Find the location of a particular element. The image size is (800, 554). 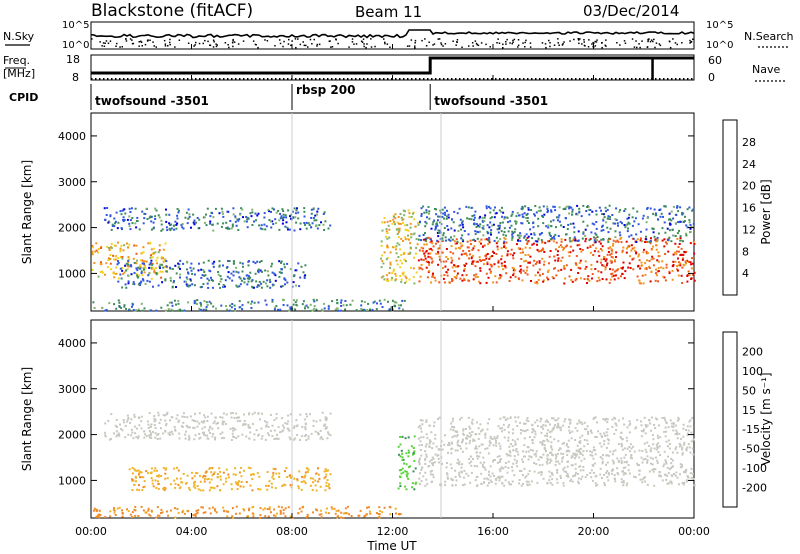

velocity-colorbar-label: Velocity [m s⁻¹] is located at coordinates (766, 418).